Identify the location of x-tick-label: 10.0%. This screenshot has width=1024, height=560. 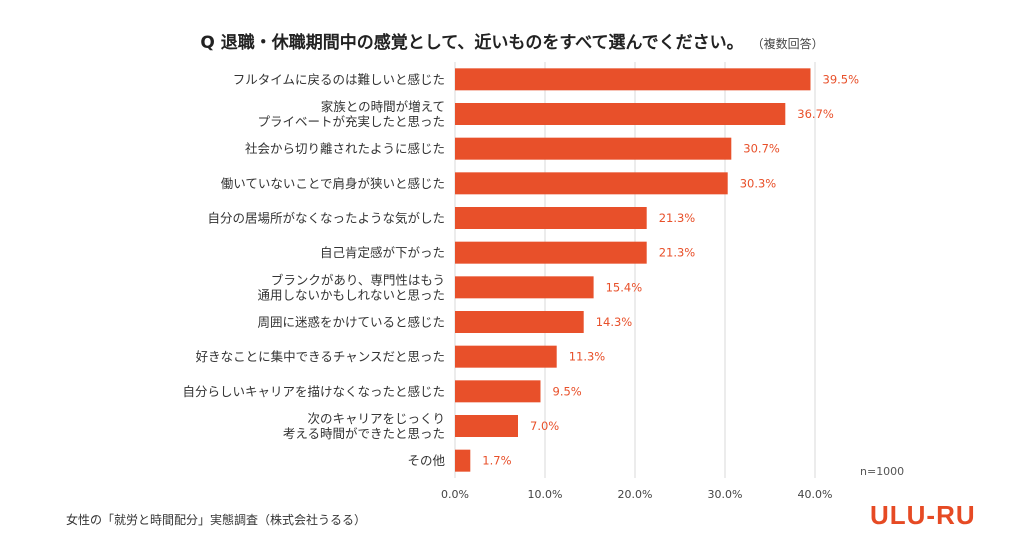
(545, 494).